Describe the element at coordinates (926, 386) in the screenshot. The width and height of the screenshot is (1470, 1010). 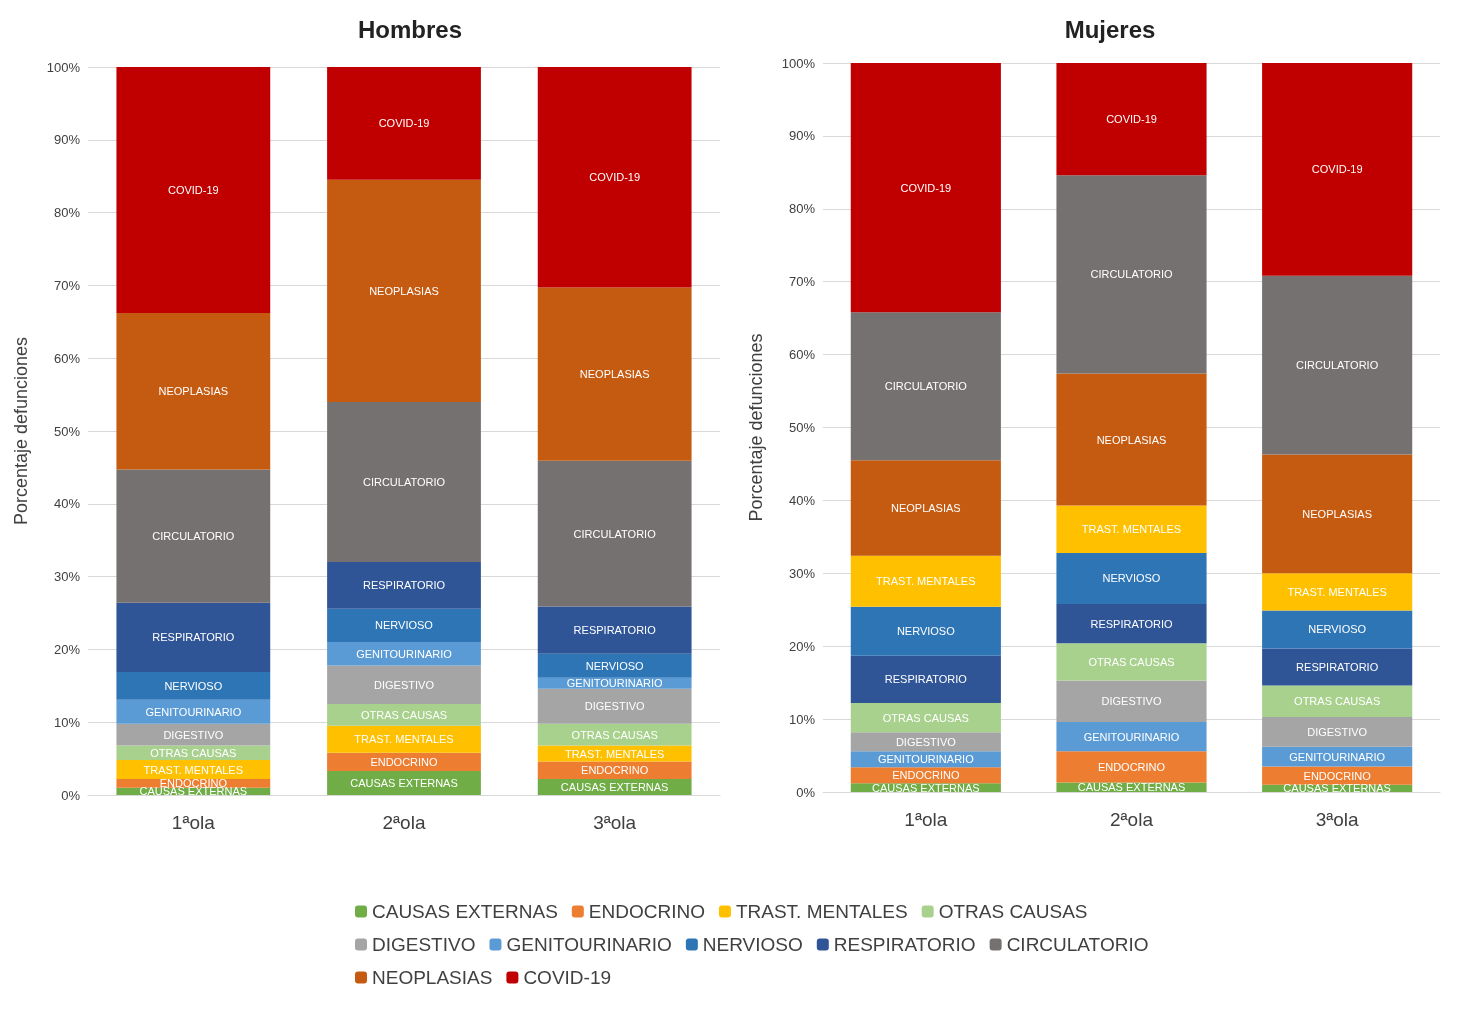
I see `series-label: CIRCULATORIO` at that location.